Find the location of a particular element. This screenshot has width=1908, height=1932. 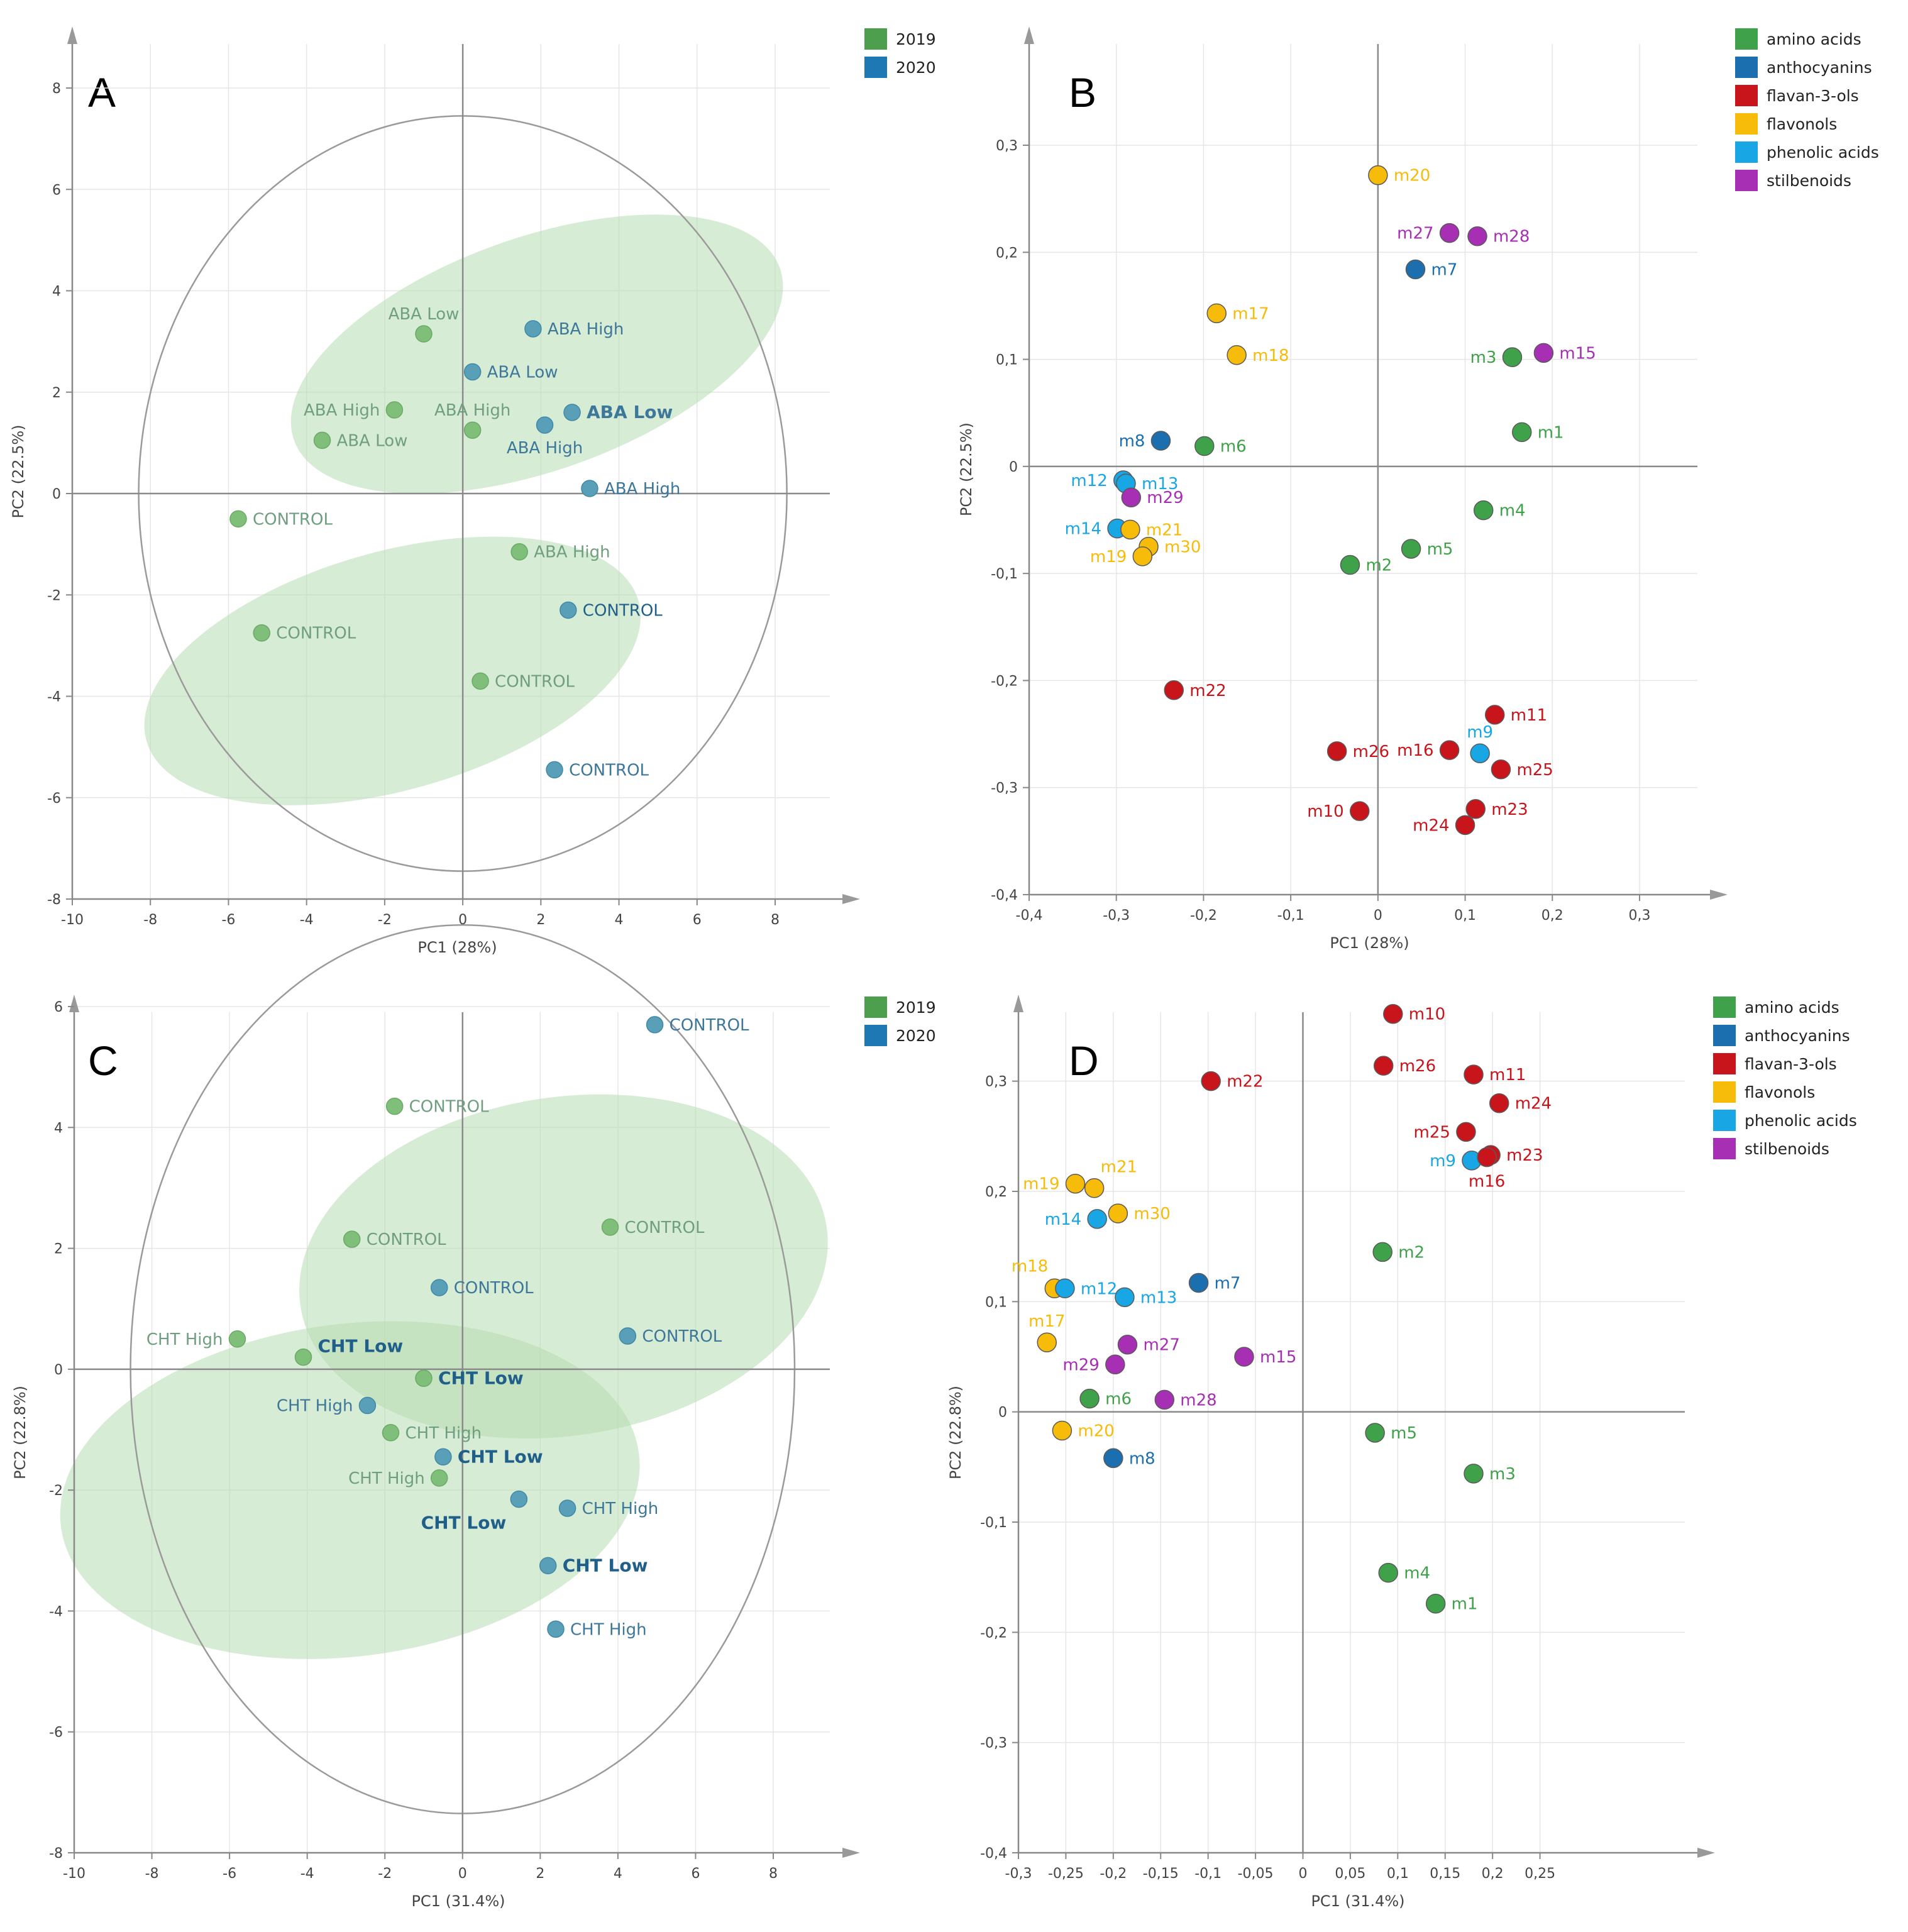

legend-swatch-flavonols is located at coordinates (1746, 124).